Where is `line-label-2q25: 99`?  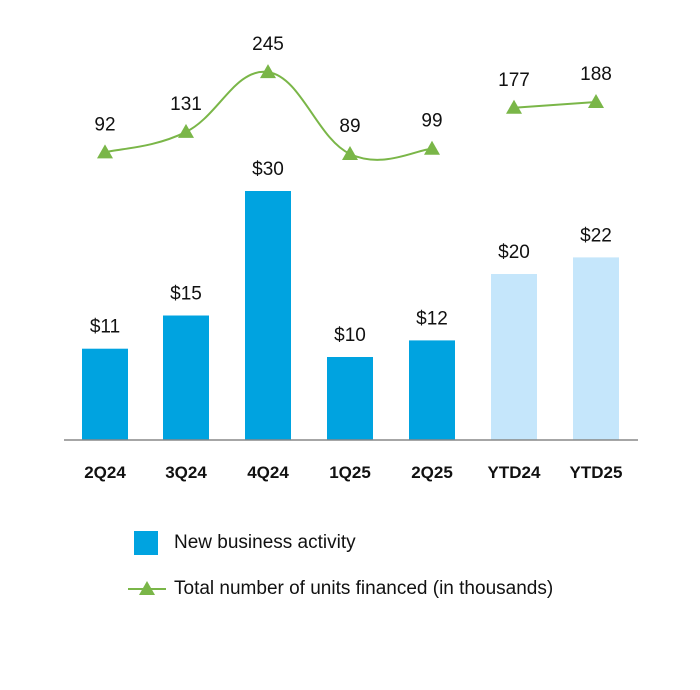 line-label-2q25: 99 is located at coordinates (431, 121).